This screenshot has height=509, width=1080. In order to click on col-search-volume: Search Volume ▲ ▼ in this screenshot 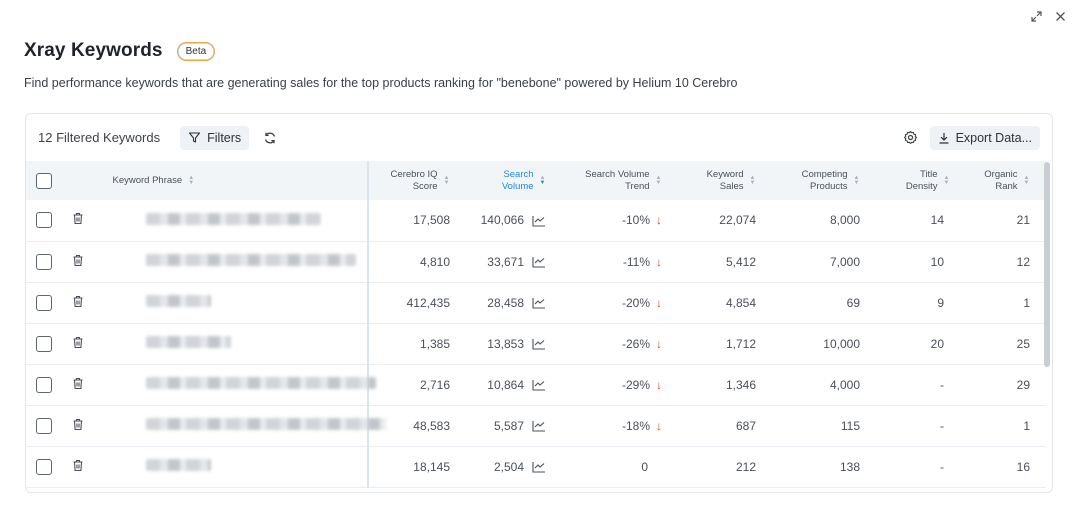, I will do `click(508, 180)`.